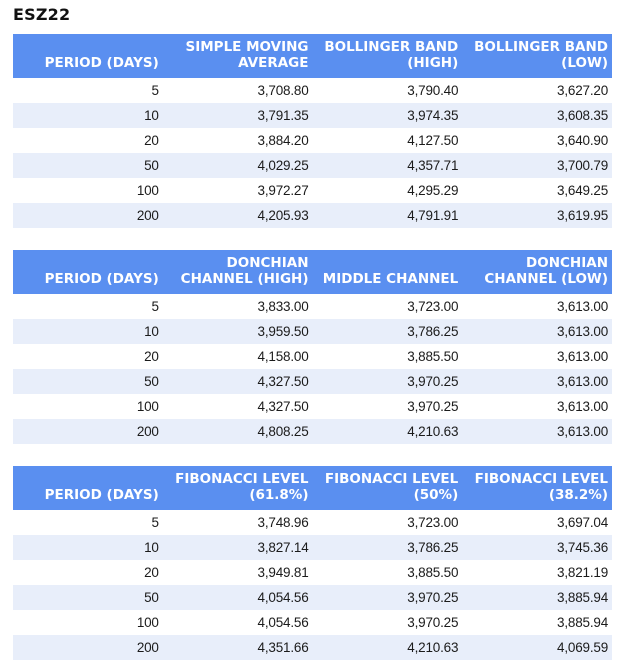  I want to click on value-cell: 3,748.96, so click(237, 522).